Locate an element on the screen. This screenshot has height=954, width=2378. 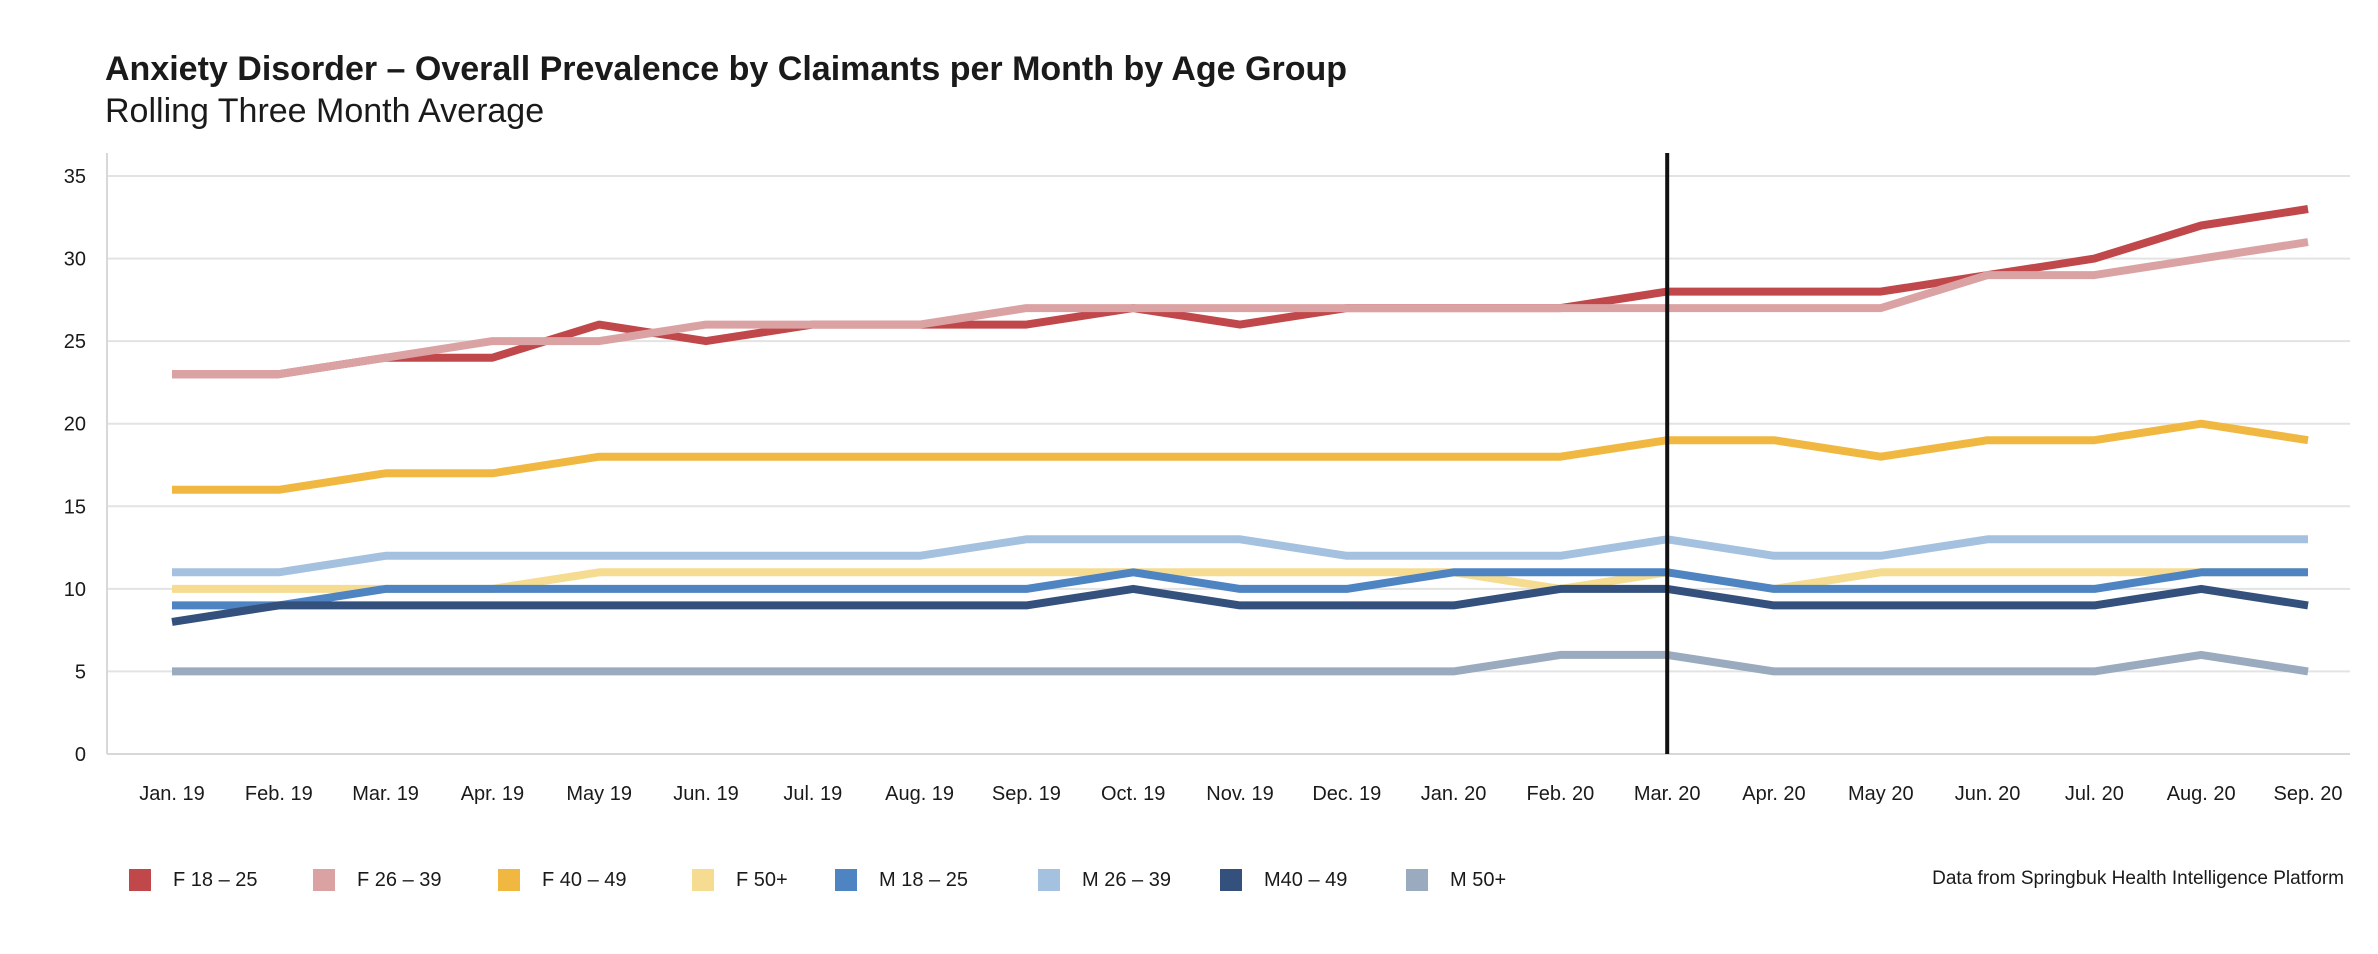
x-tick-label: May 20 is located at coordinates (1881, 794).